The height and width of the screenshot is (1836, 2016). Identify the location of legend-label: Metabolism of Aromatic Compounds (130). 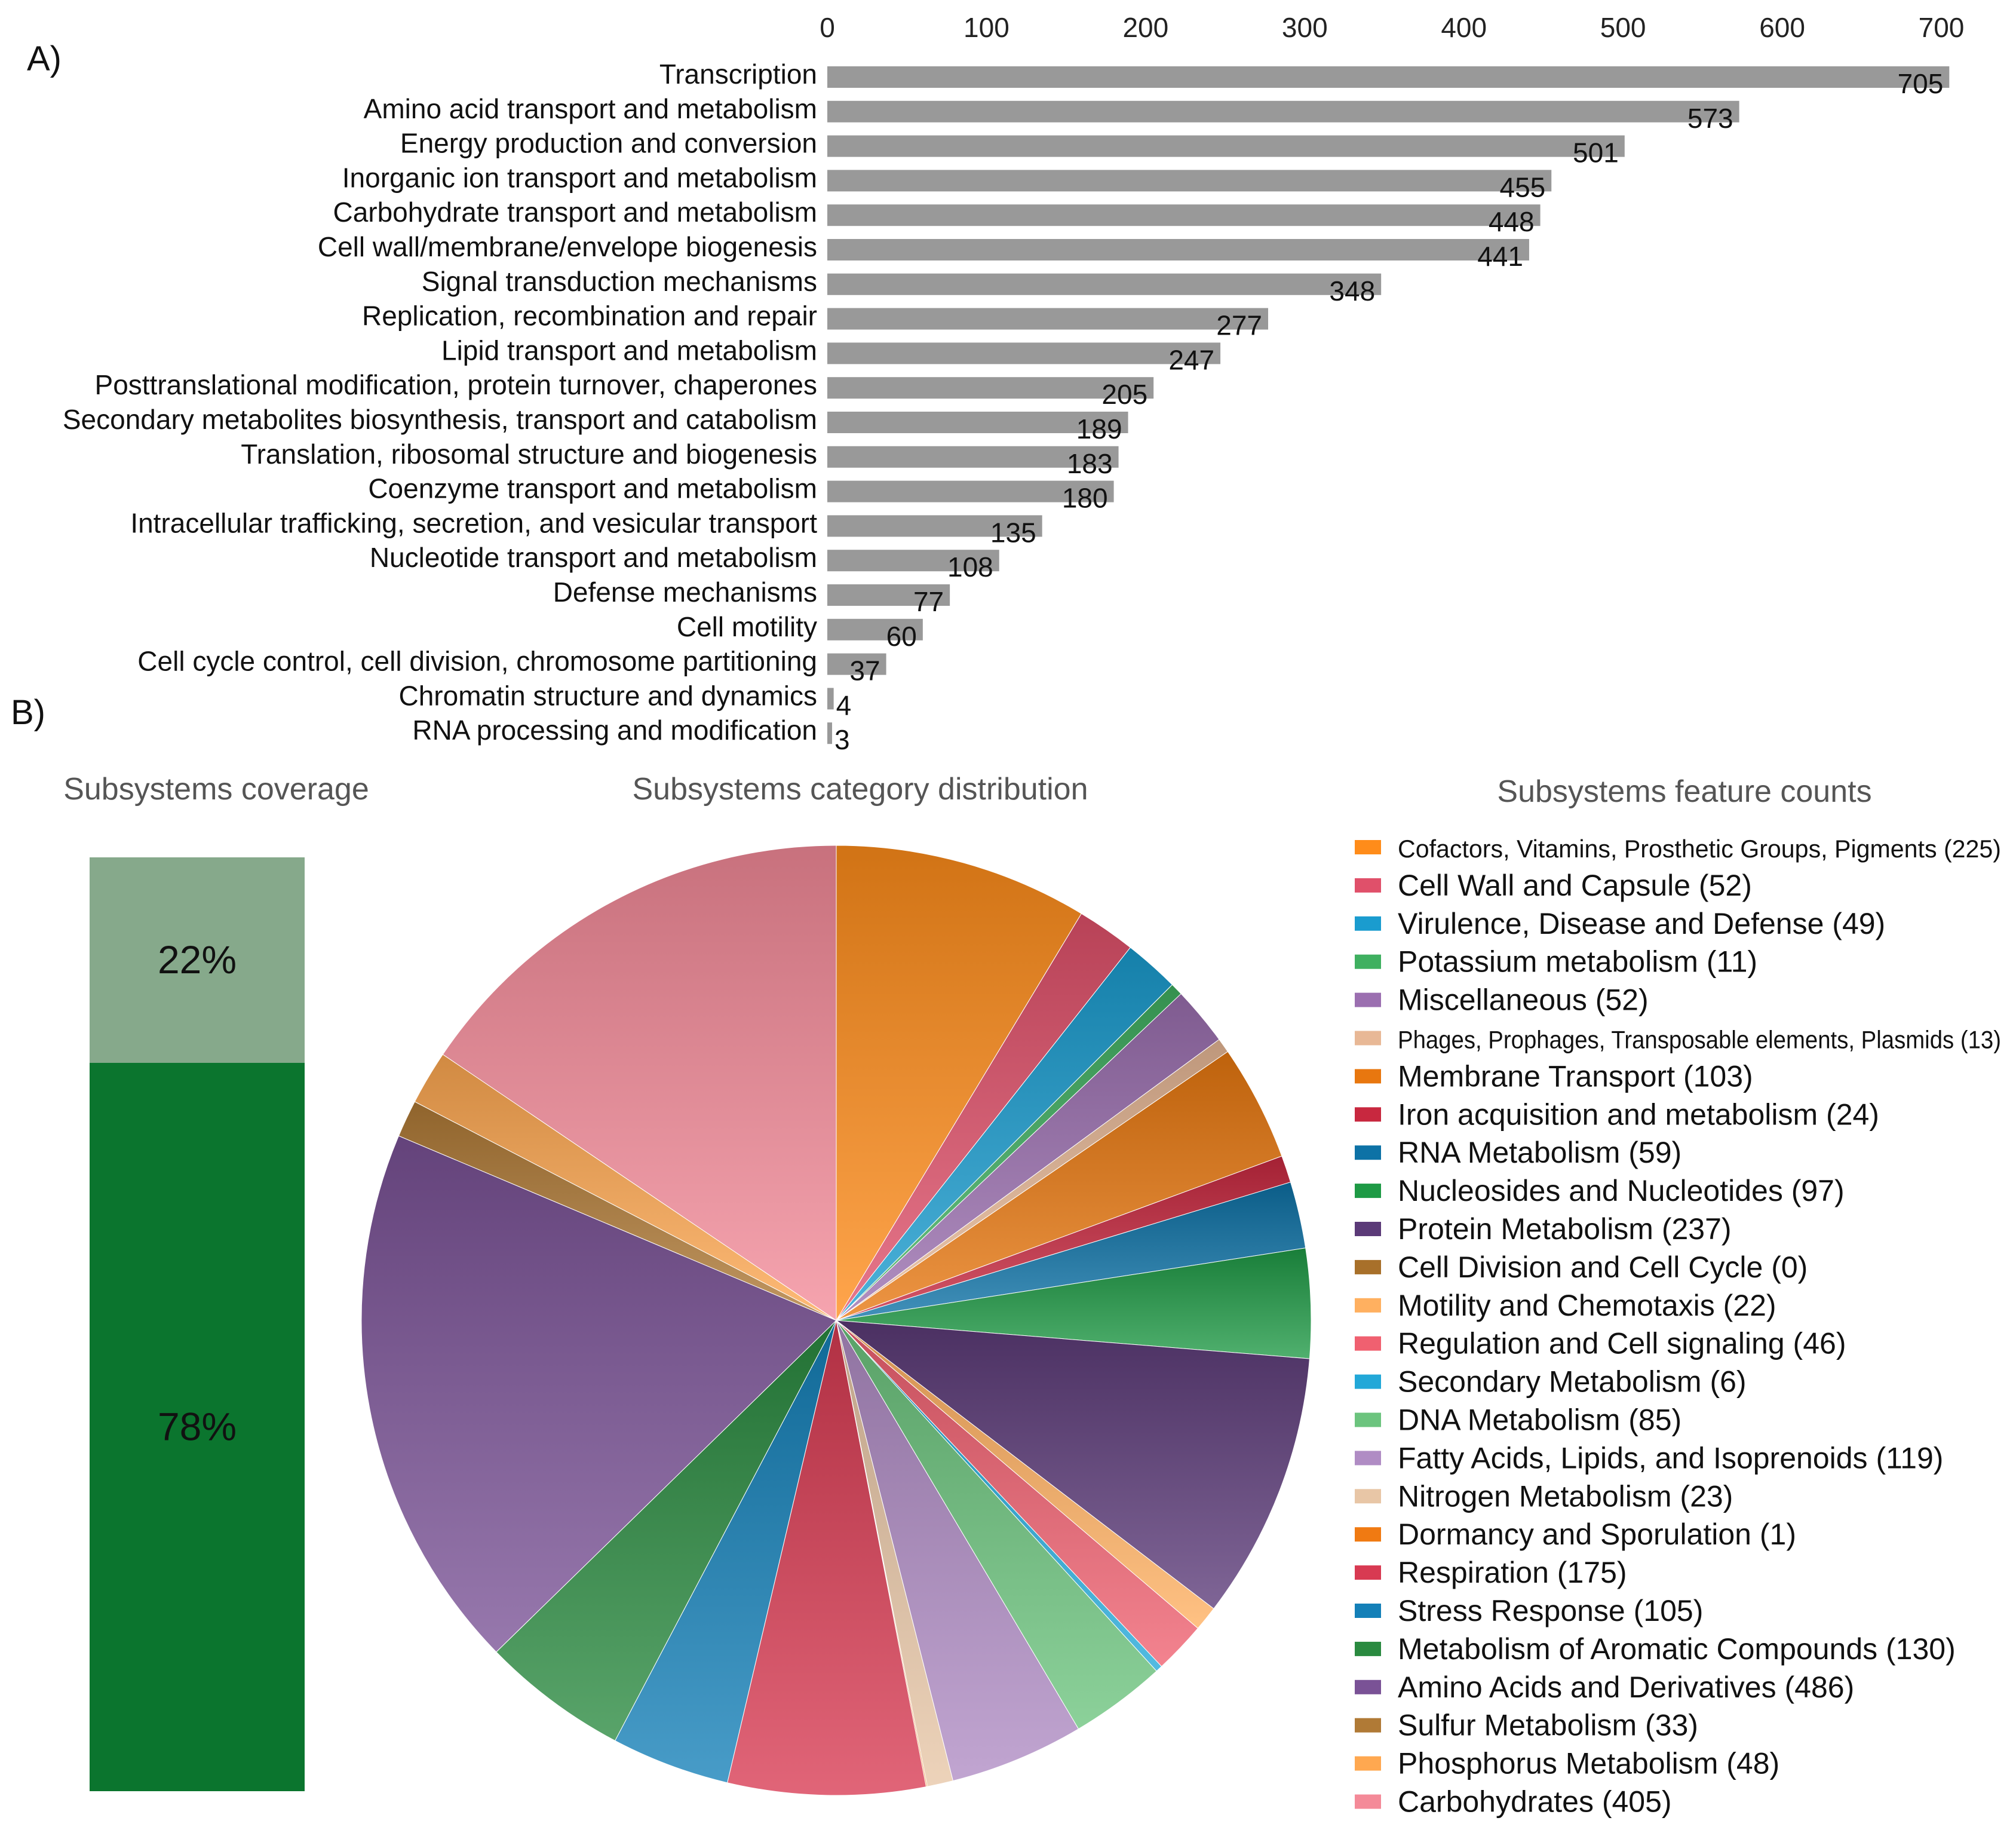
(1677, 1649).